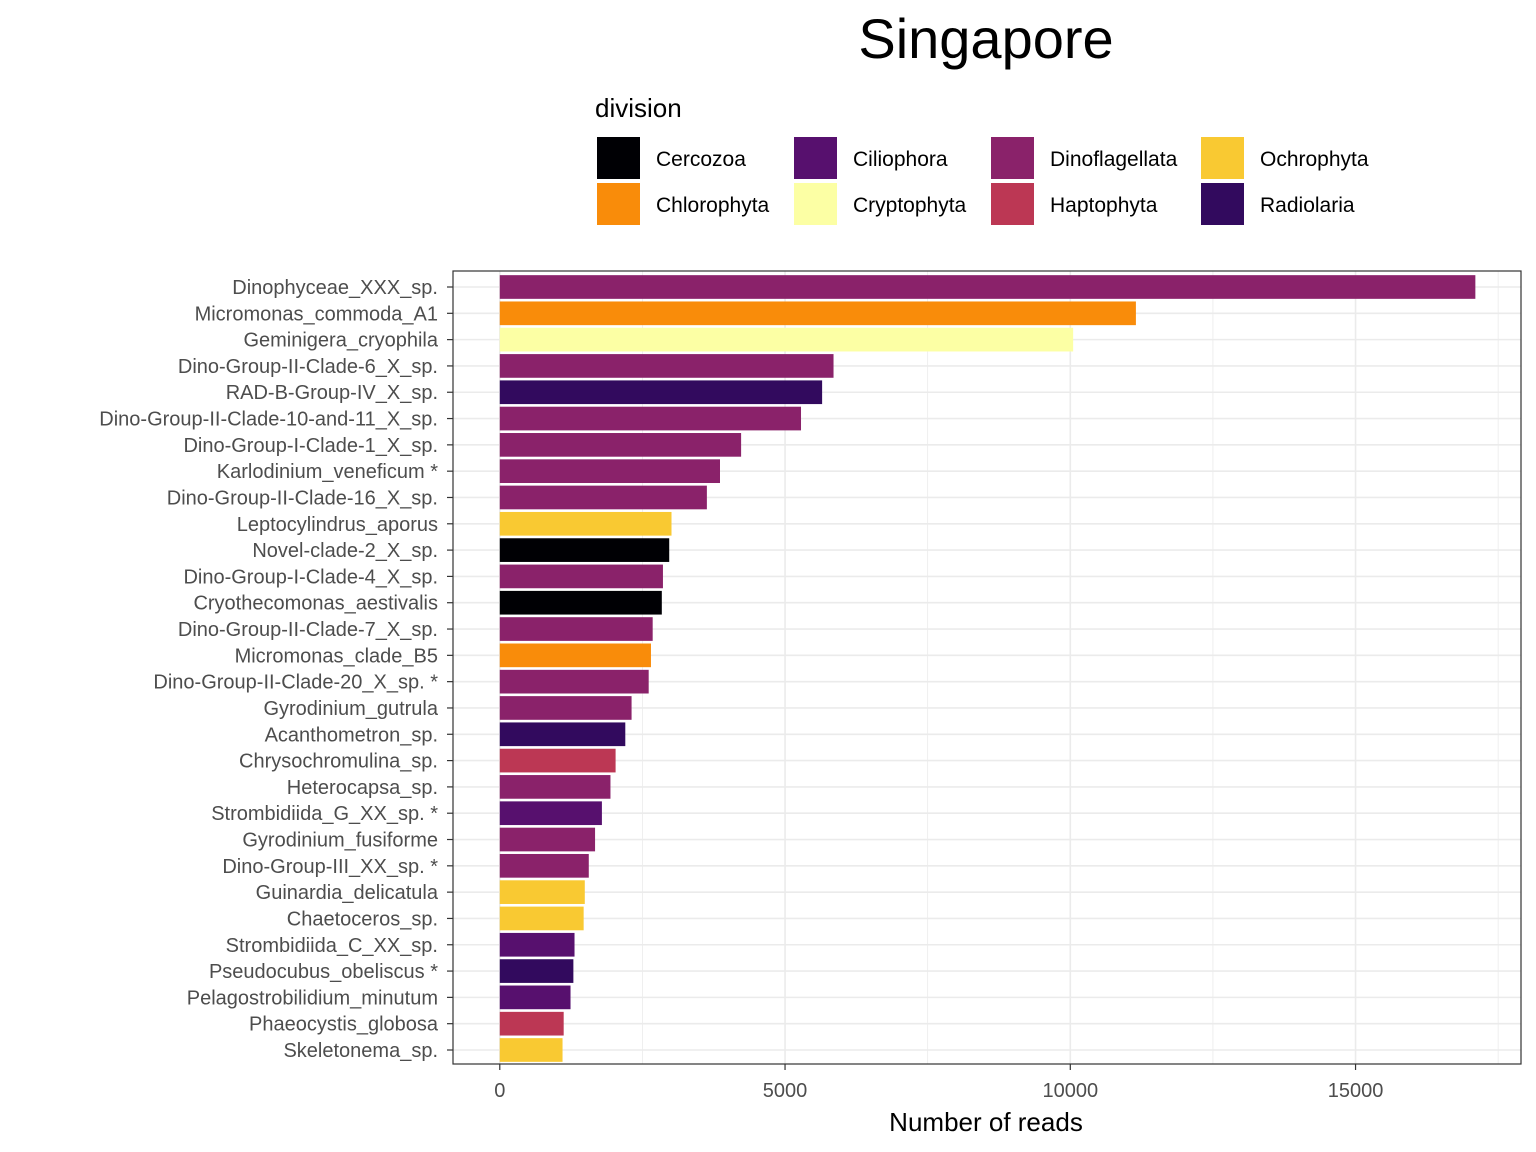 This screenshot has height=1152, width=1536. What do you see at coordinates (1104, 205) in the screenshot?
I see `legend-label: Haptophyta` at bounding box center [1104, 205].